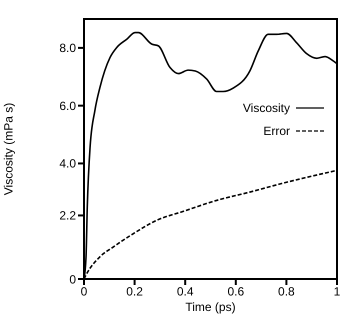 This screenshot has height=320, width=350. Describe the element at coordinates (185, 291) in the screenshot. I see `x-tick-label: 0.4` at that location.